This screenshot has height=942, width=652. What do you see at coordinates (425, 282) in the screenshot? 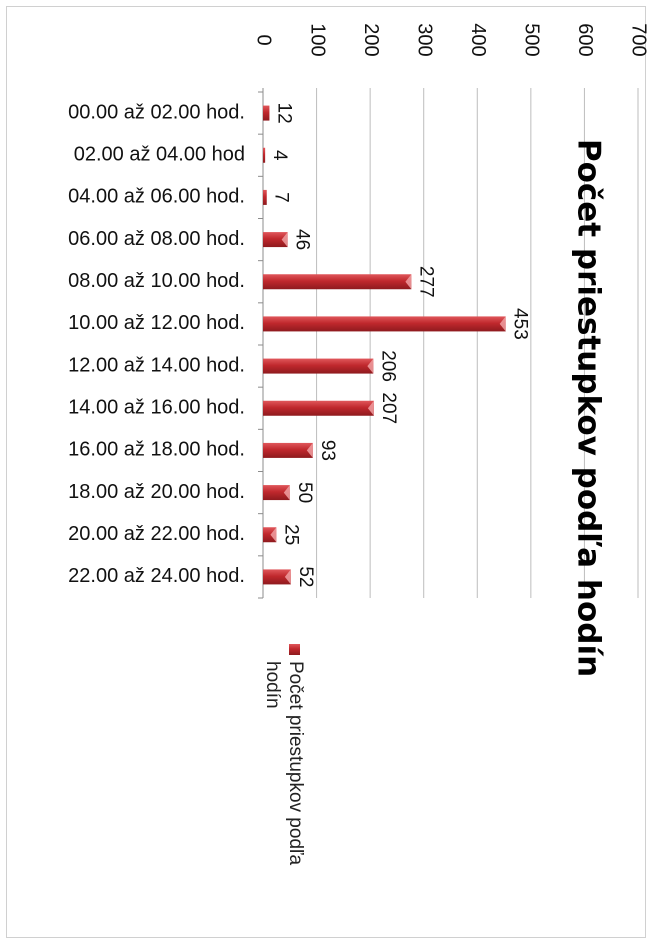
I see `data-label: 277` at bounding box center [425, 282].